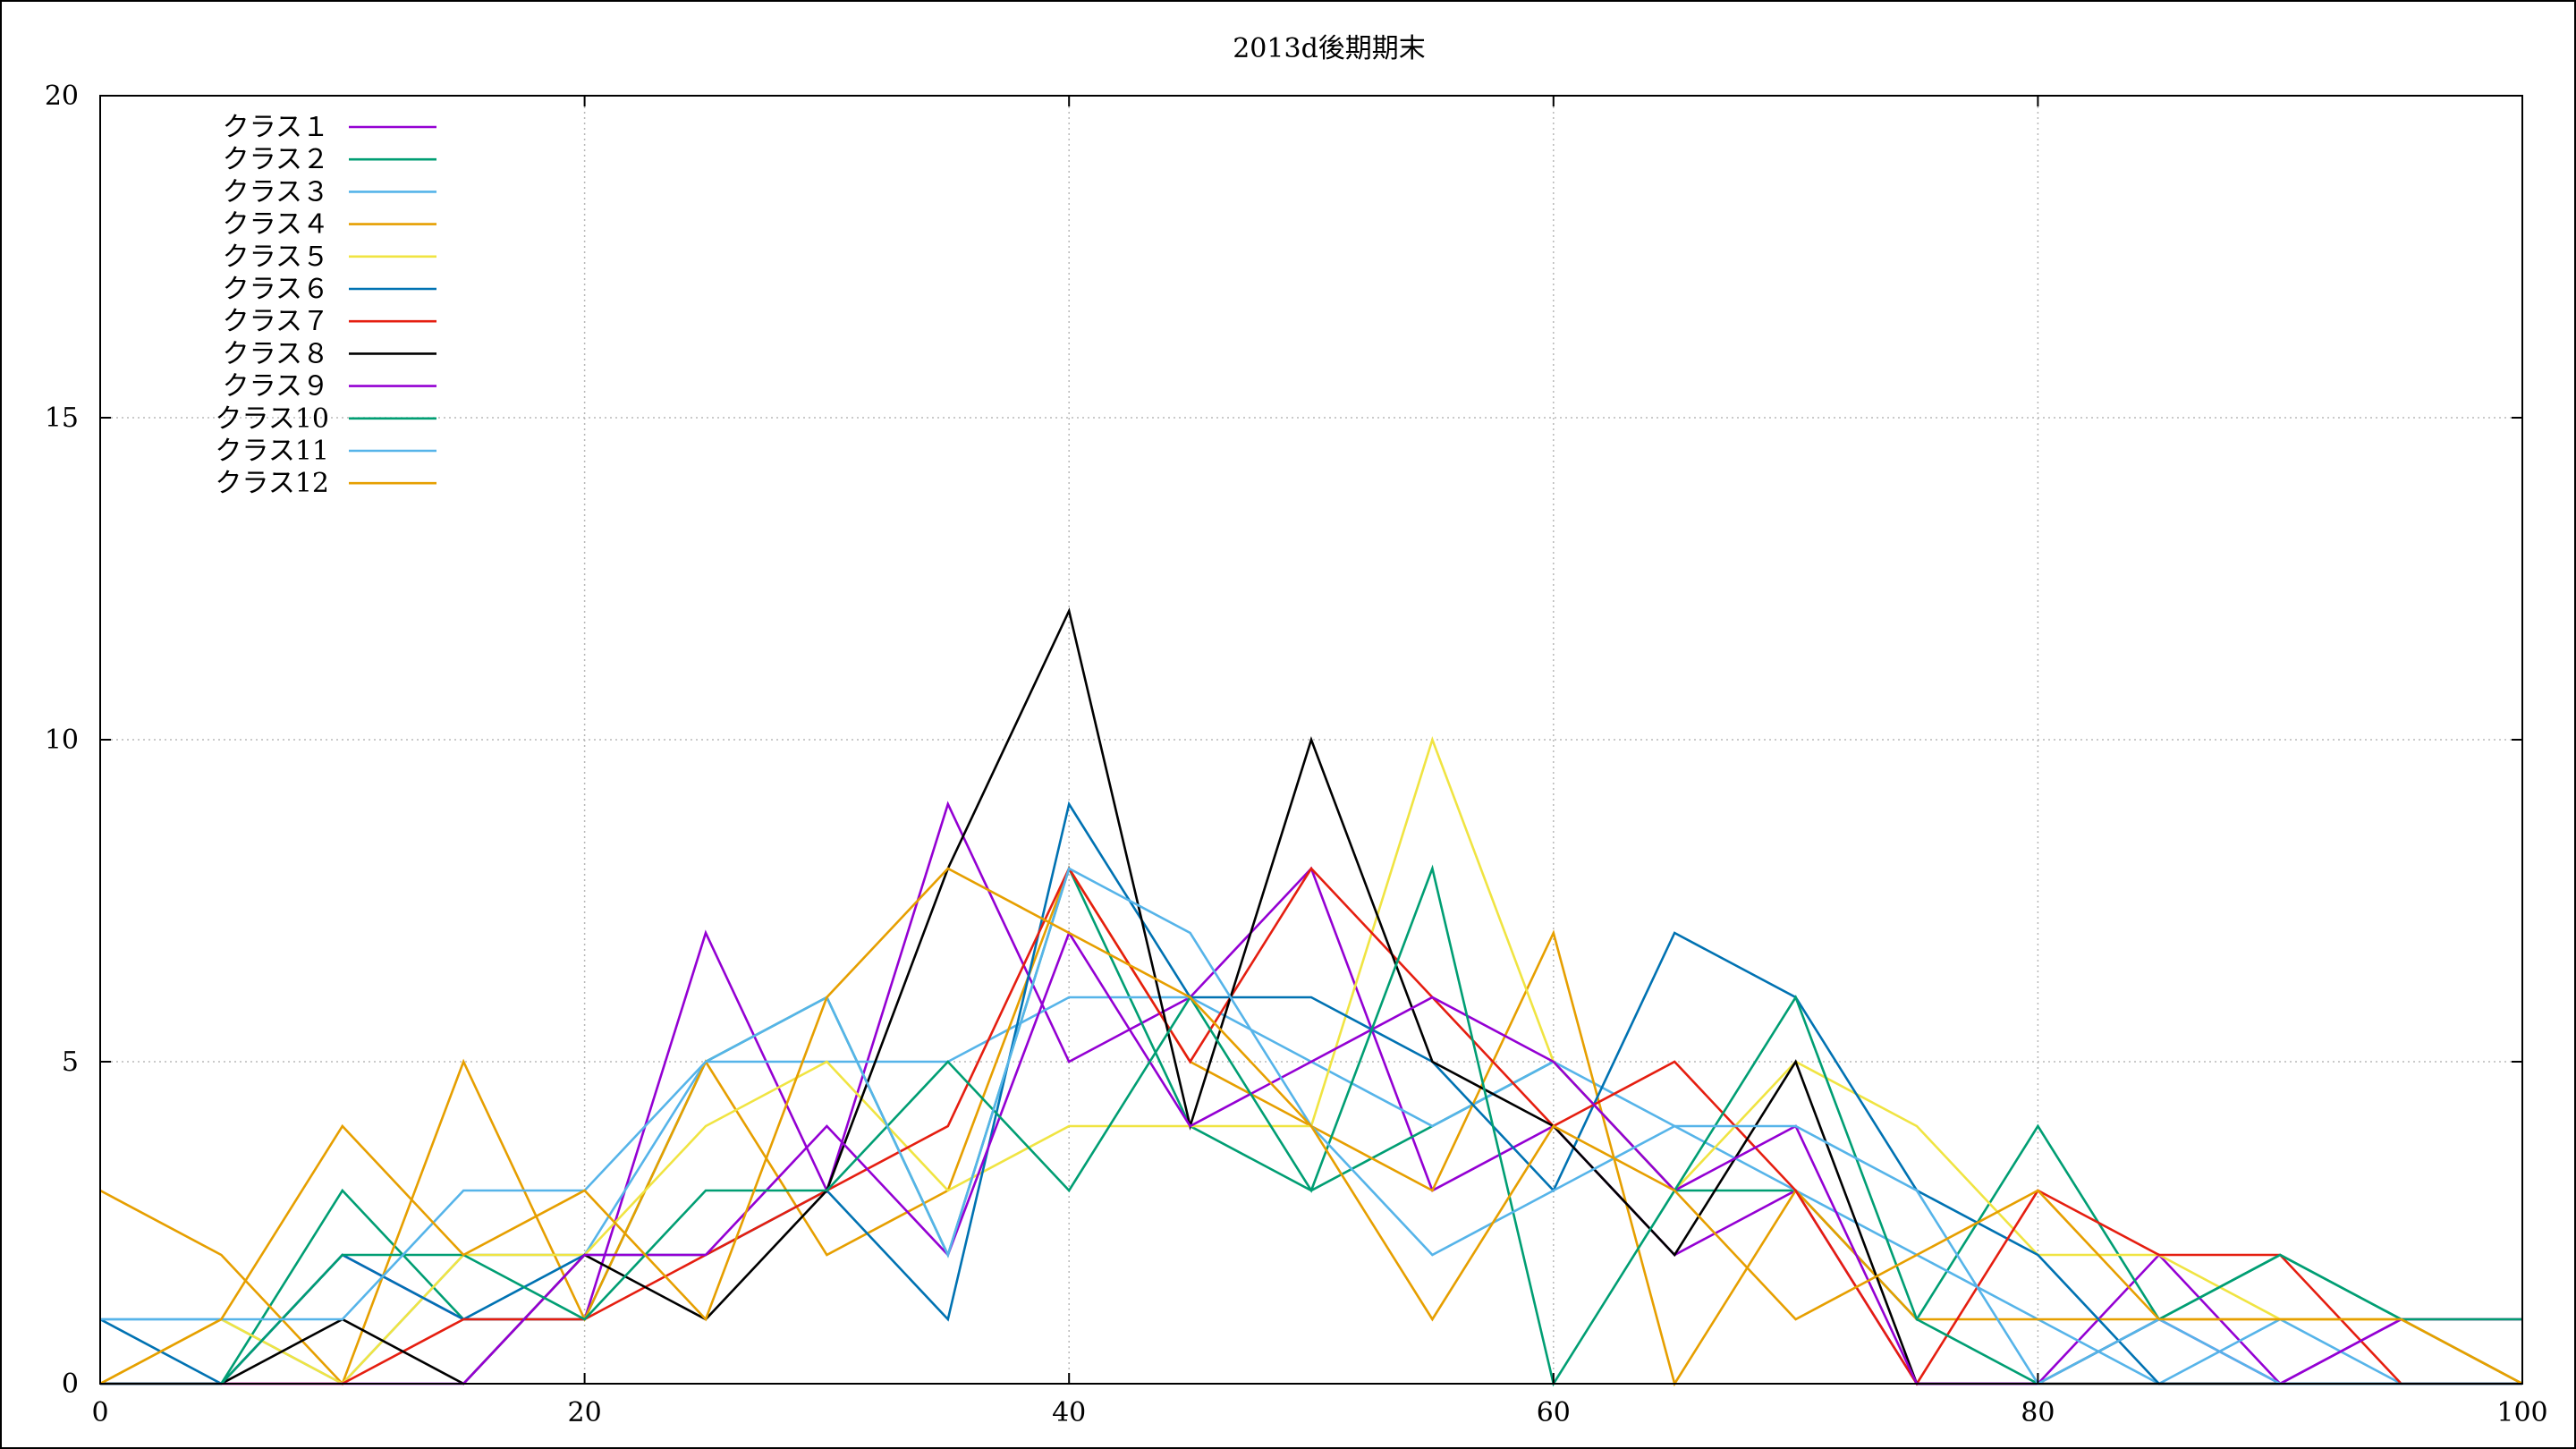 This screenshot has width=2576, height=1449. What do you see at coordinates (2521, 1412) in the screenshot?
I see `x-tick-label: 100` at bounding box center [2521, 1412].